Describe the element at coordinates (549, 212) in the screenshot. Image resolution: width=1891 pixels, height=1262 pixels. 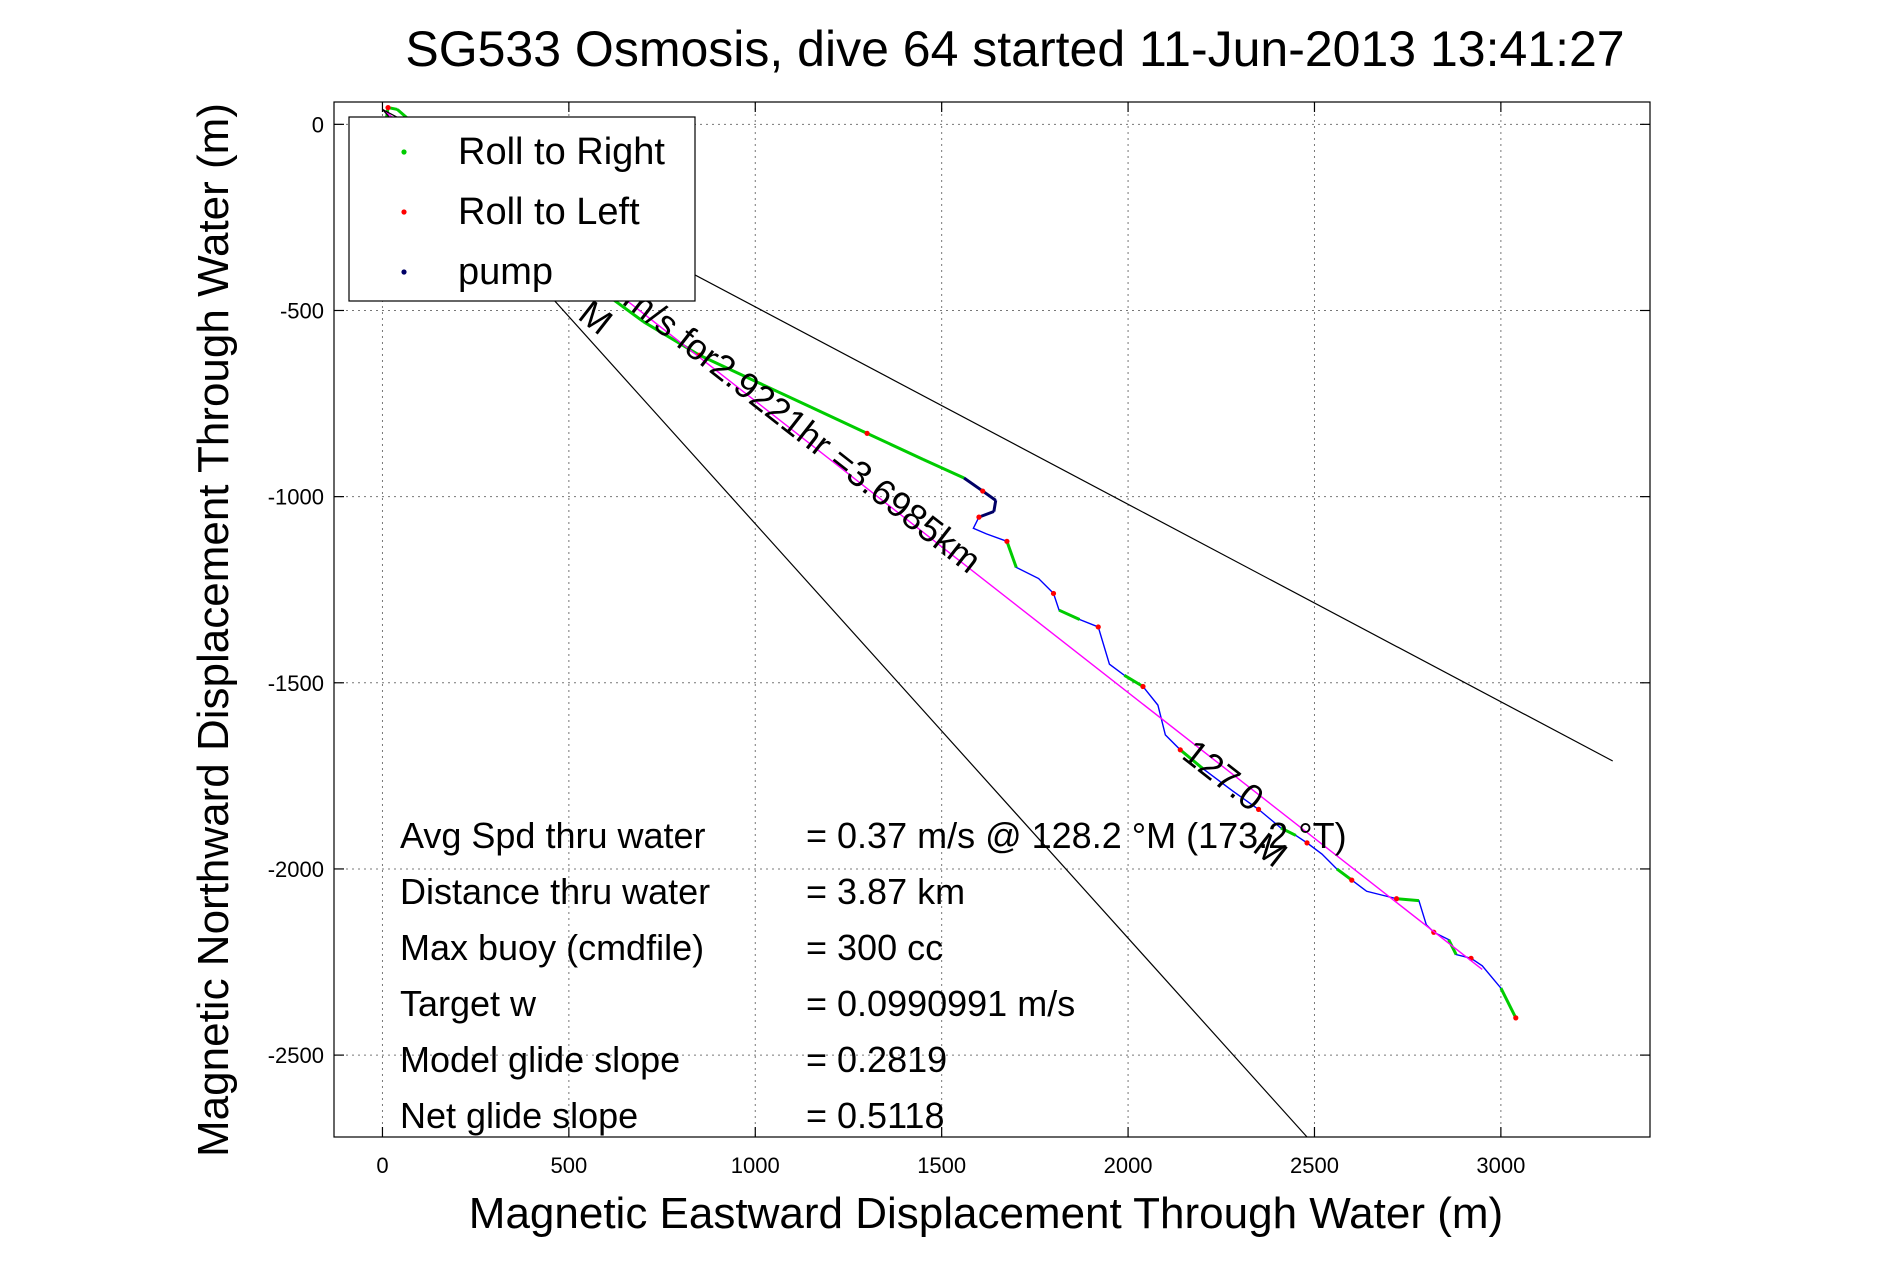
I see `legend-entry-label: Roll to Left` at that location.